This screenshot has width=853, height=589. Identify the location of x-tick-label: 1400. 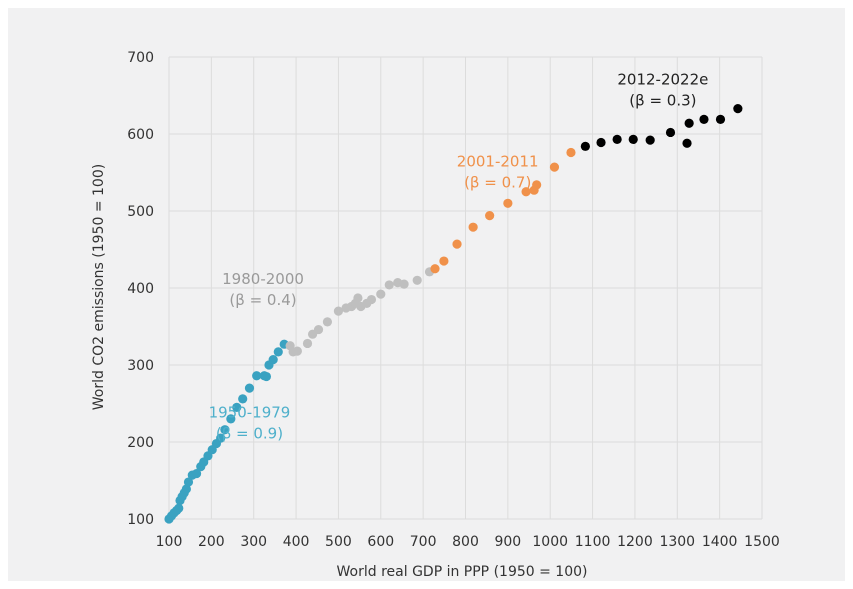
(720, 542).